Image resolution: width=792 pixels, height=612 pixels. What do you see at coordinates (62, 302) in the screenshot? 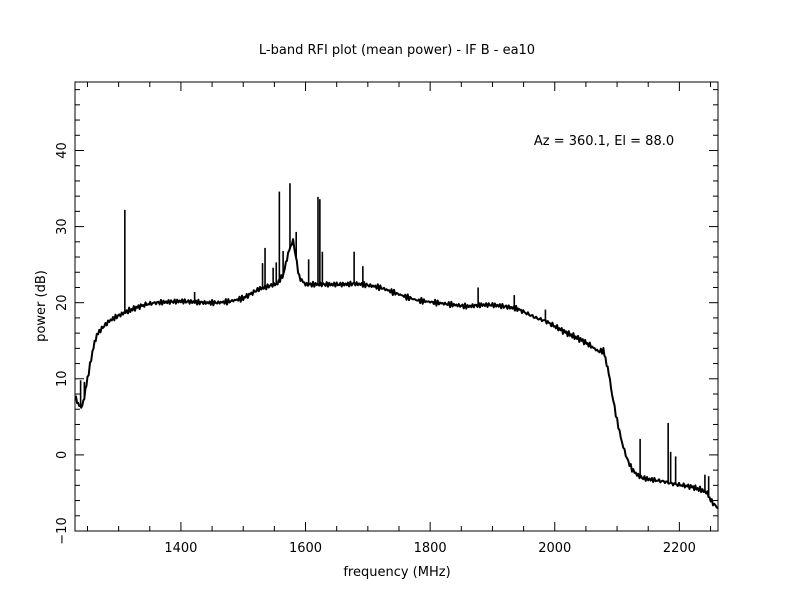
I see `y-tick-label: 20` at bounding box center [62, 302].